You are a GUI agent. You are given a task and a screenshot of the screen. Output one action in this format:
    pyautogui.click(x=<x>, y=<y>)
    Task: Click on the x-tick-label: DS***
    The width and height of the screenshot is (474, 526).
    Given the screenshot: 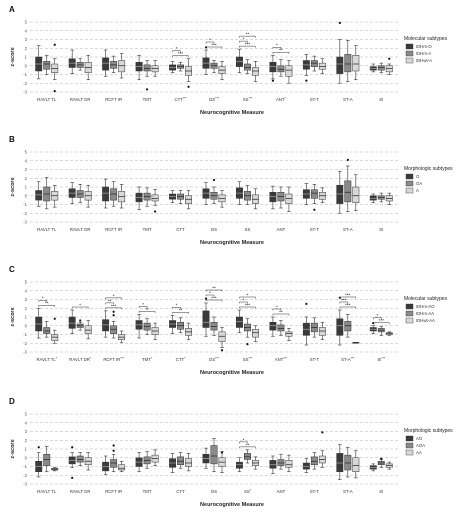 What is the action you would take?
    pyautogui.click(x=214, y=100)
    